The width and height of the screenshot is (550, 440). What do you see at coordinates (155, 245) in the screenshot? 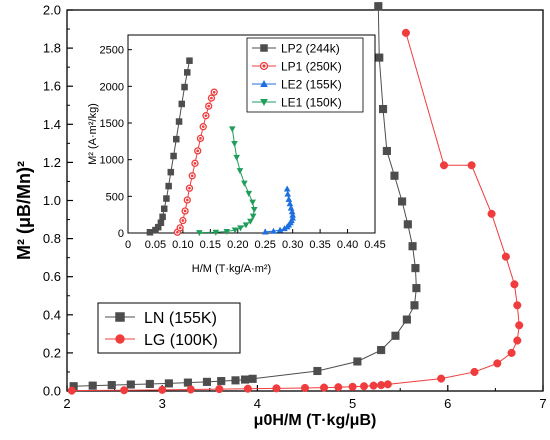
I see `inset-x-tick-label: 0.05` at bounding box center [155, 245].